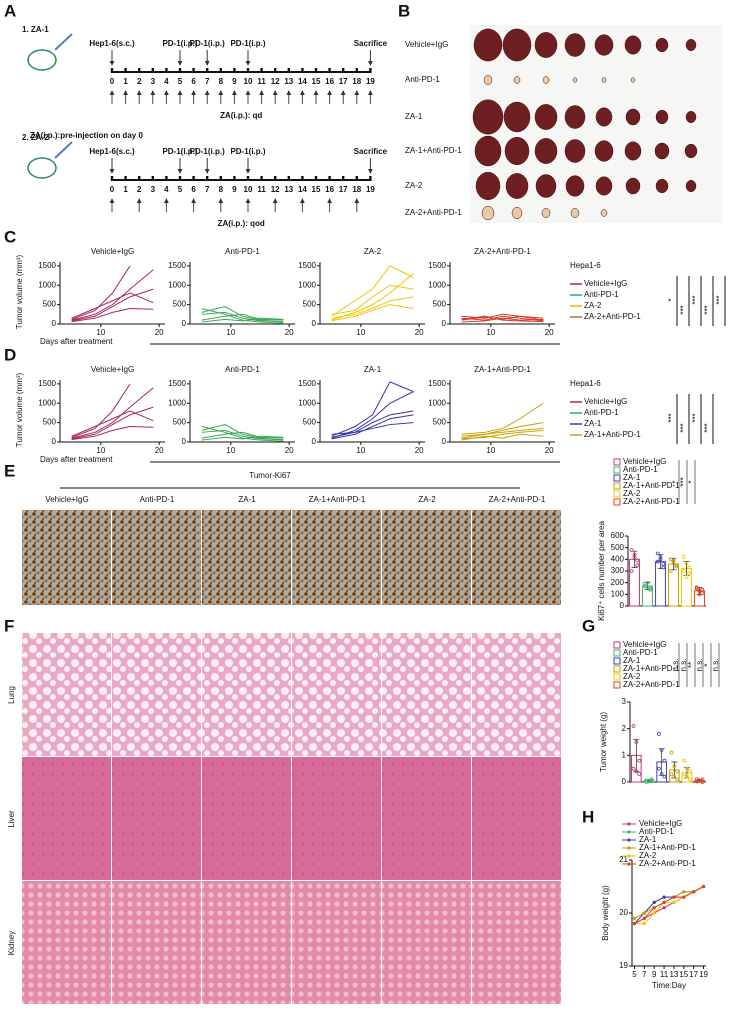 Image resolution: width=729 pixels, height=1014 pixels. Describe the element at coordinates (35, 29) in the screenshot. I see `schedule-title: 1. ZA-1` at that location.